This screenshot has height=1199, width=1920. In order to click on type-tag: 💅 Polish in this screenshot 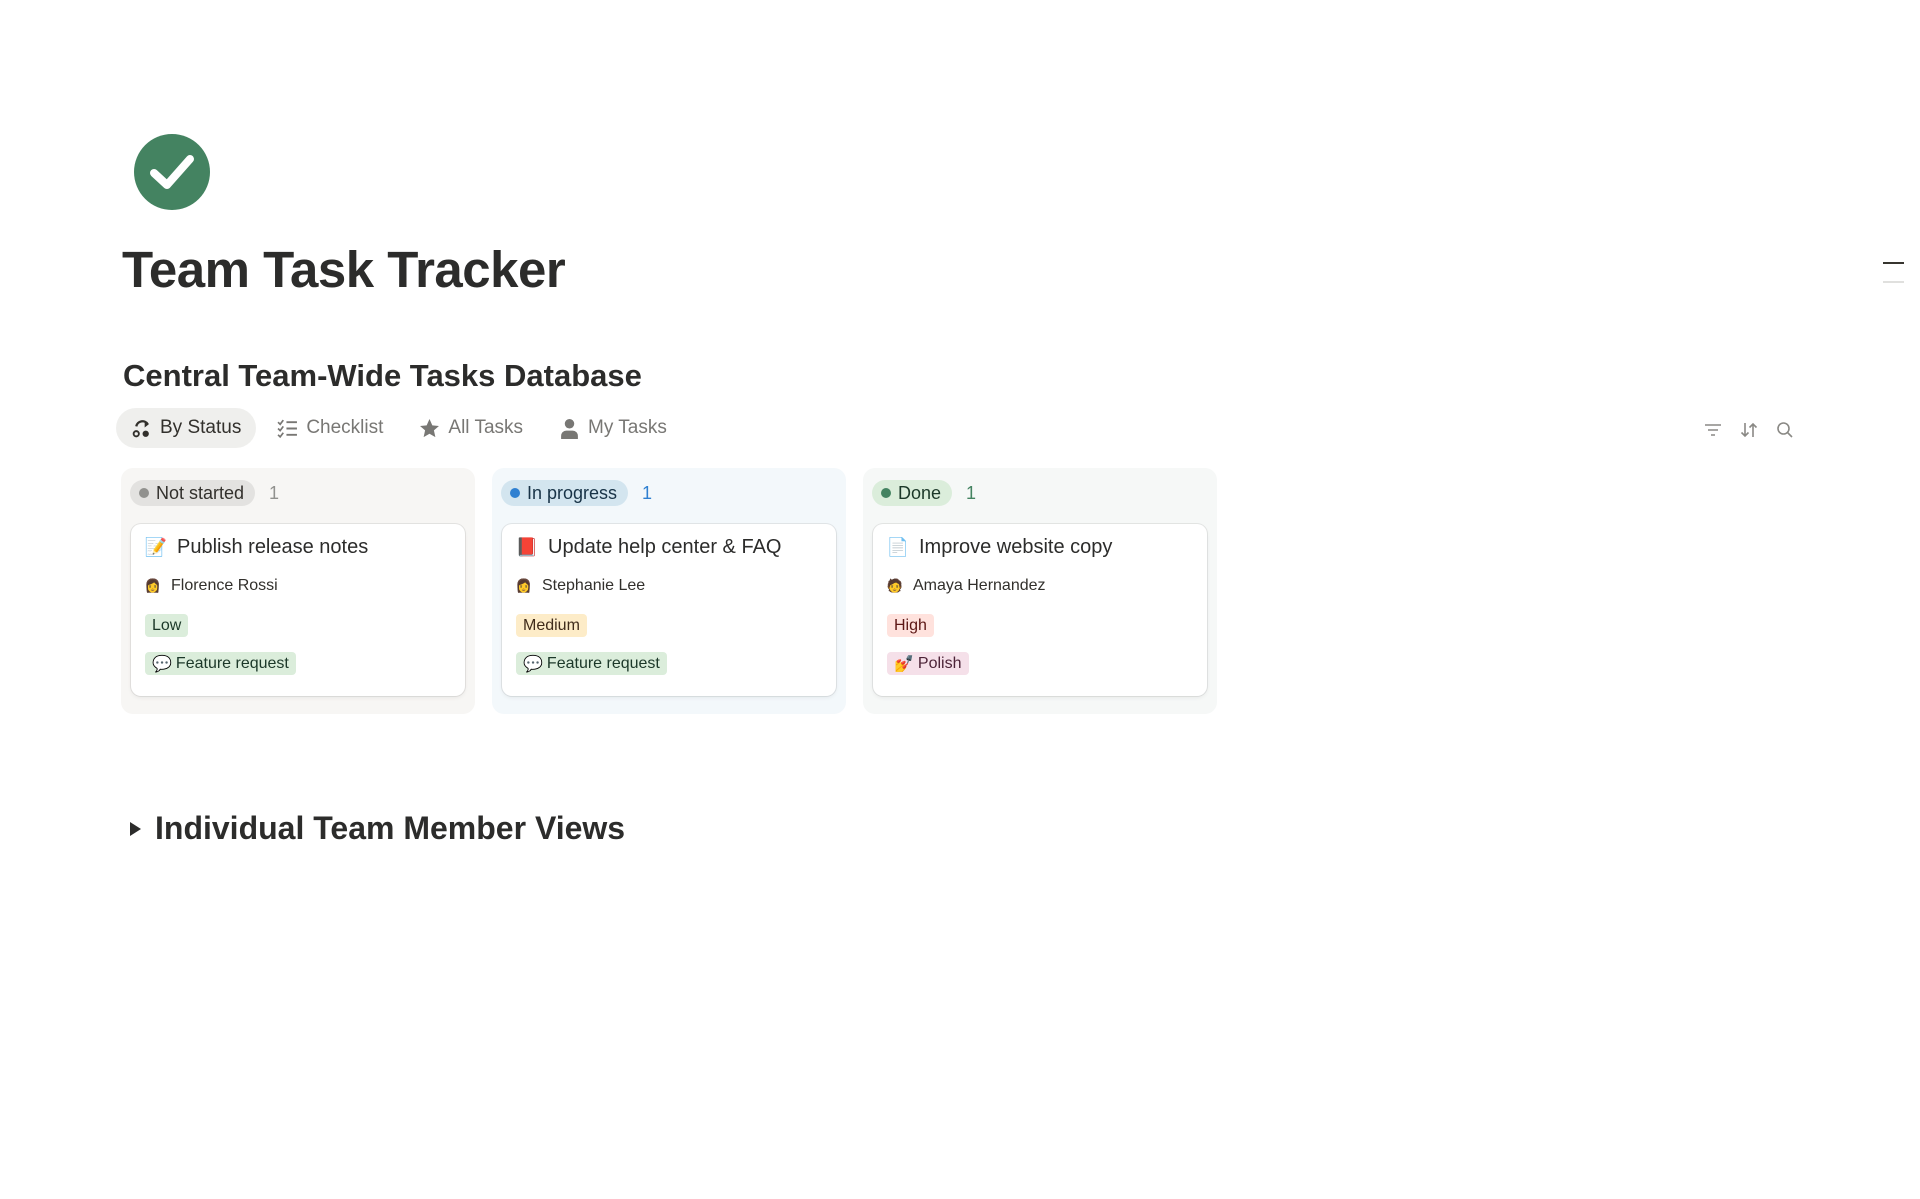, I will do `click(928, 663)`.